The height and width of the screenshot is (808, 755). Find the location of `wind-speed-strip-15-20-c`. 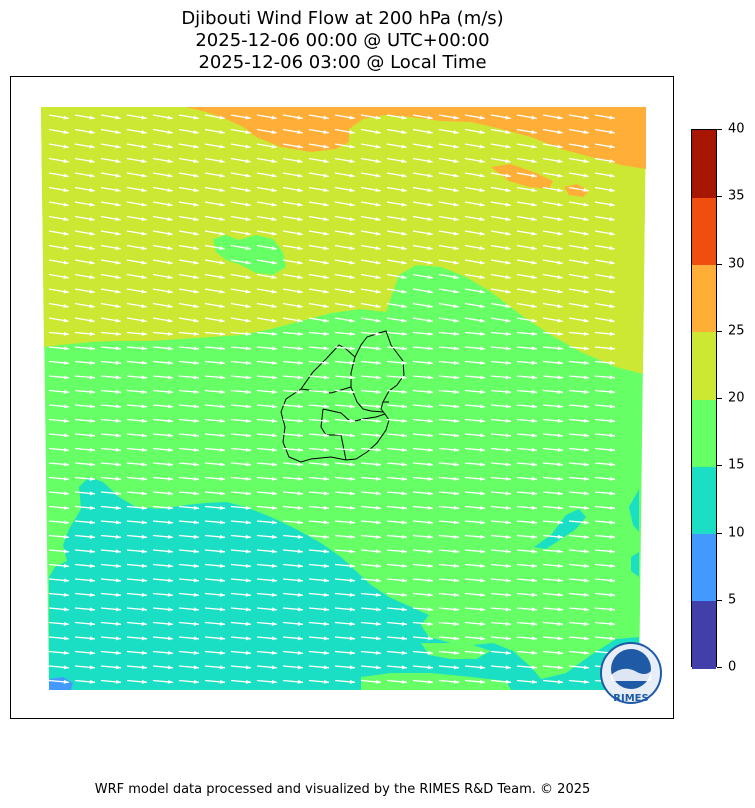

wind-speed-strip-15-20-c is located at coordinates (436, 681).